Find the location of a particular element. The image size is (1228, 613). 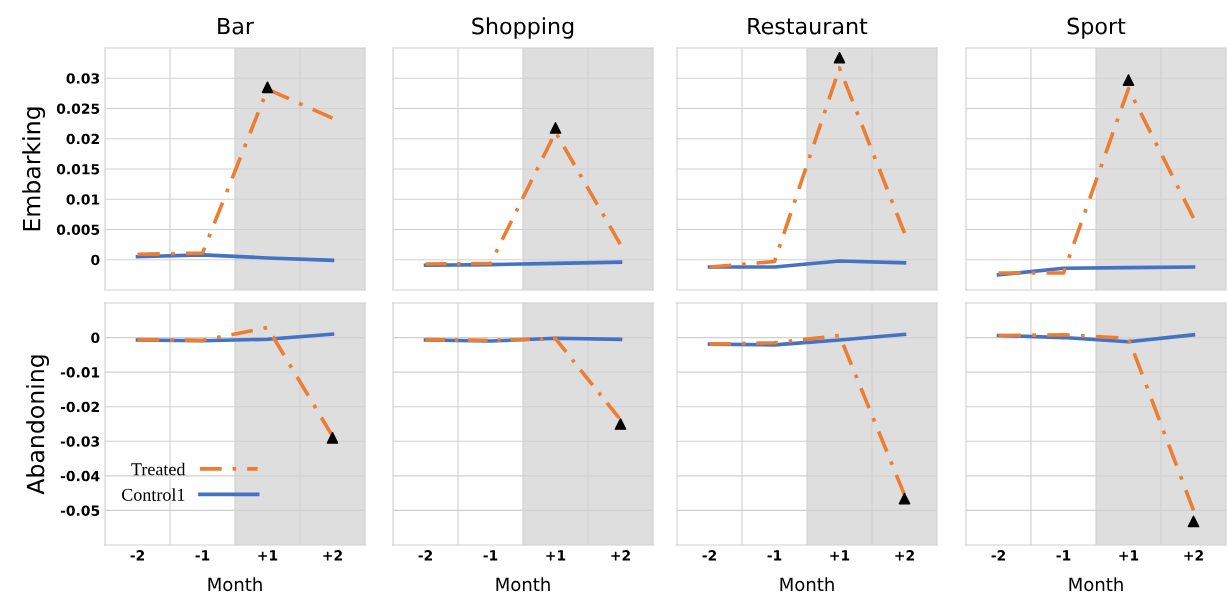

chart-title: Shopping is located at coordinates (523, 28).